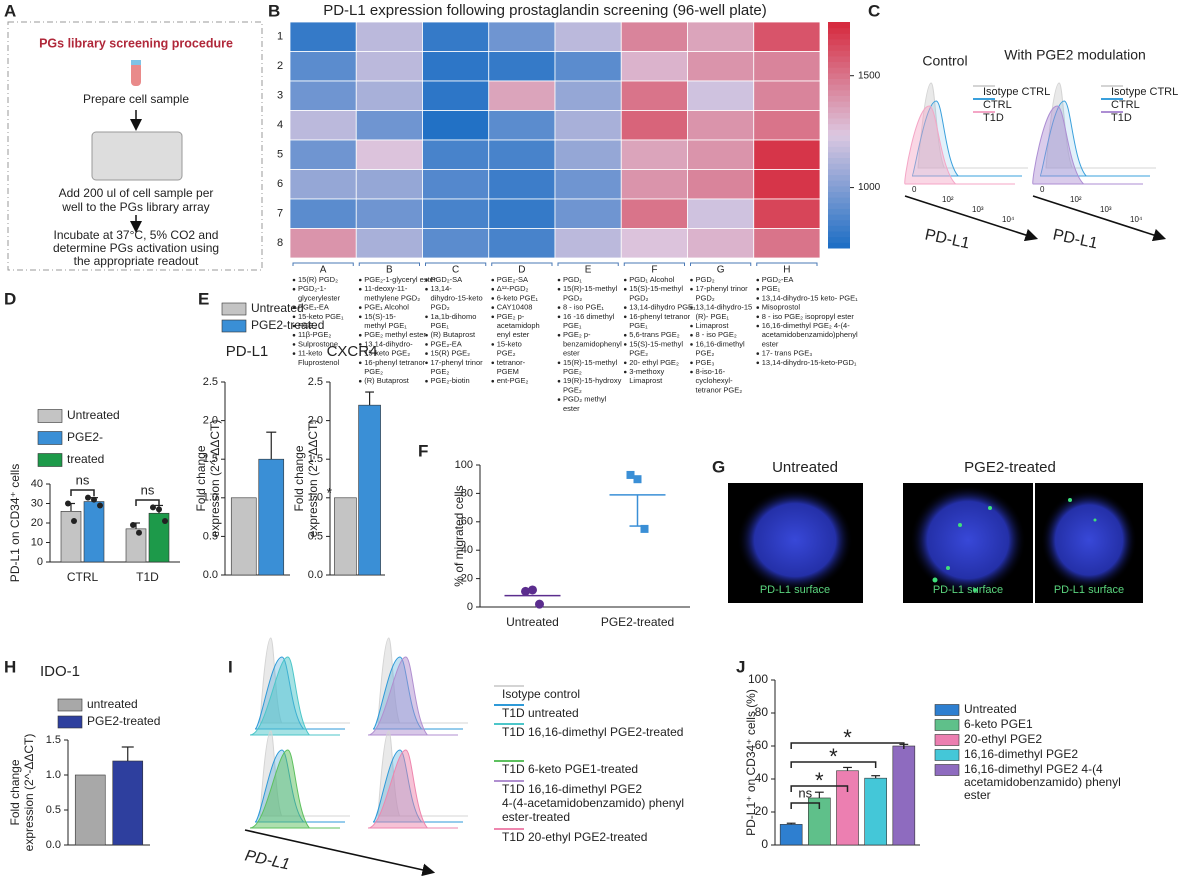  Describe the element at coordinates (112, 704) in the screenshot. I see `legend-label: untreated` at that location.